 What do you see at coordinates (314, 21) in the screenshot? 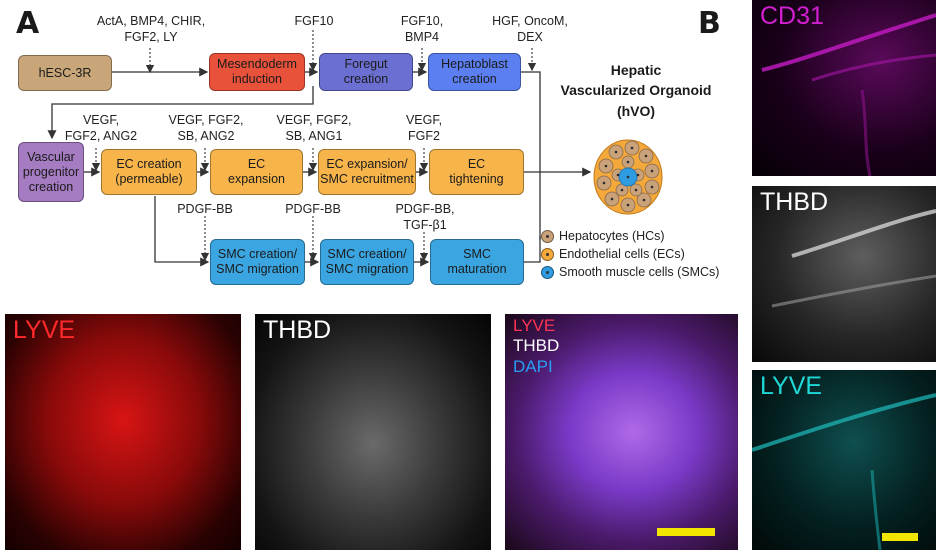
I see `factor-label: FGF10` at bounding box center [314, 21].